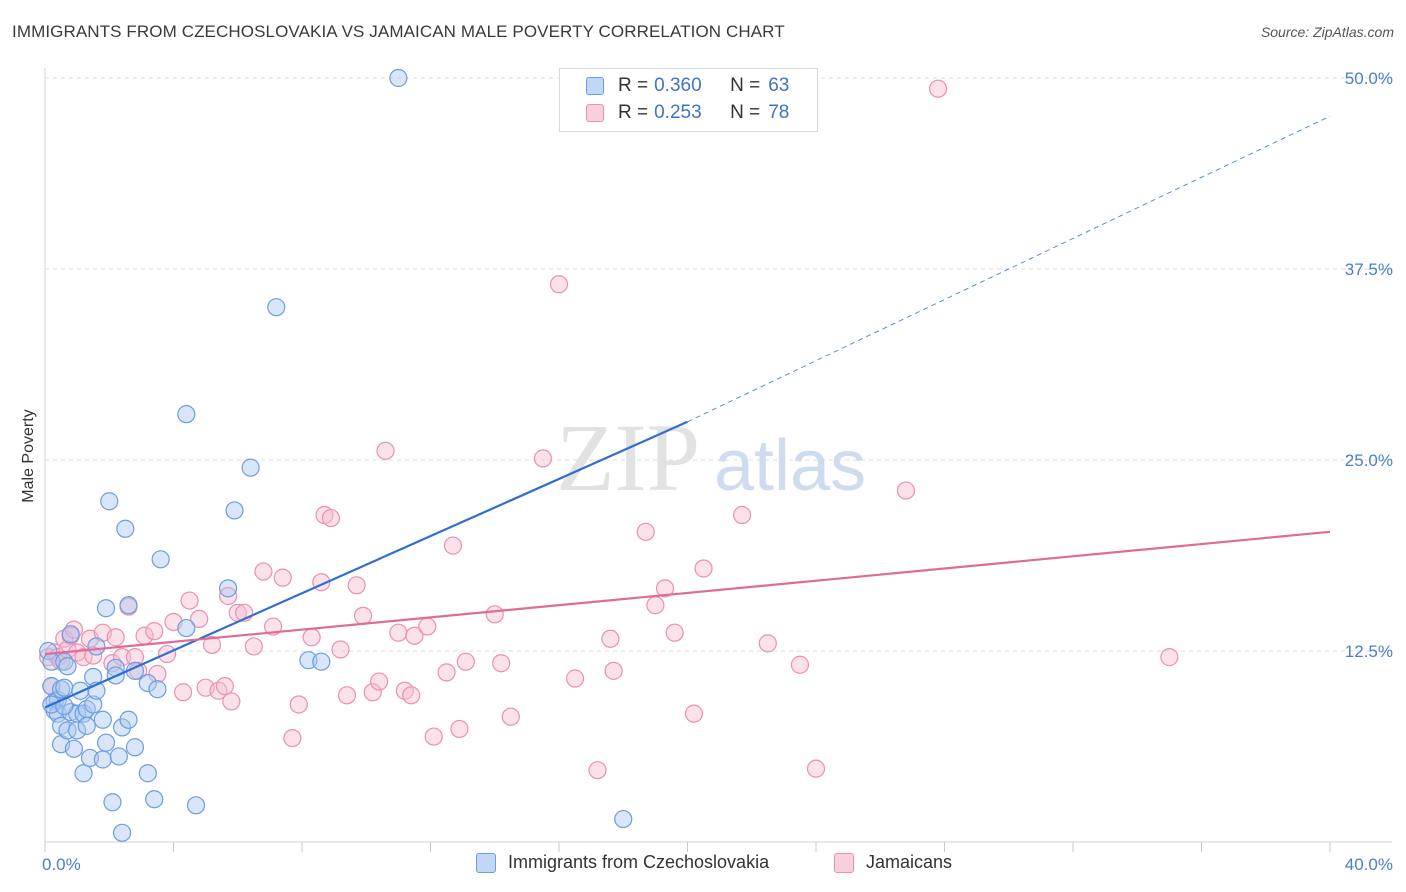 This screenshot has width=1406, height=892. I want to click on r-value: 0.253, so click(678, 112).